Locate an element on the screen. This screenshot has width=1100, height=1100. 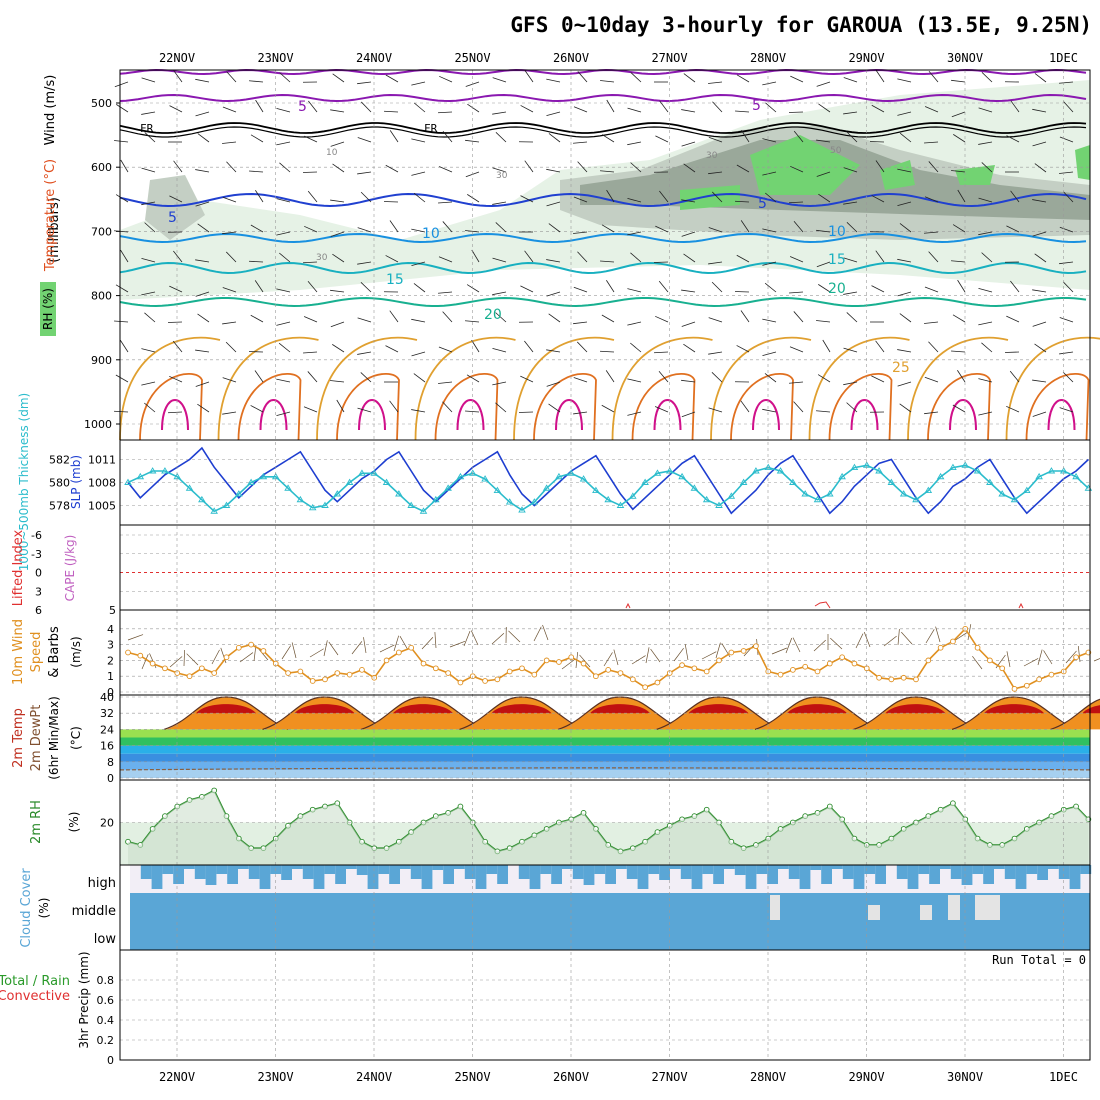
wind-ylabel-a: 10m Wind is located at coordinates (18, 652).